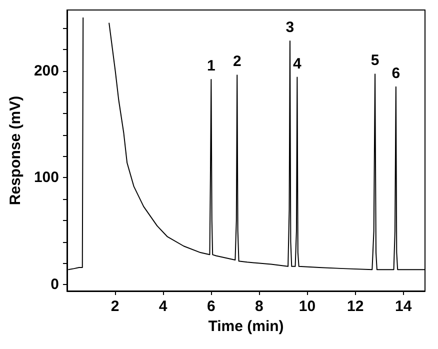 This screenshot has height=349, width=438. I want to click on x-tick-label: 14, so click(403, 306).